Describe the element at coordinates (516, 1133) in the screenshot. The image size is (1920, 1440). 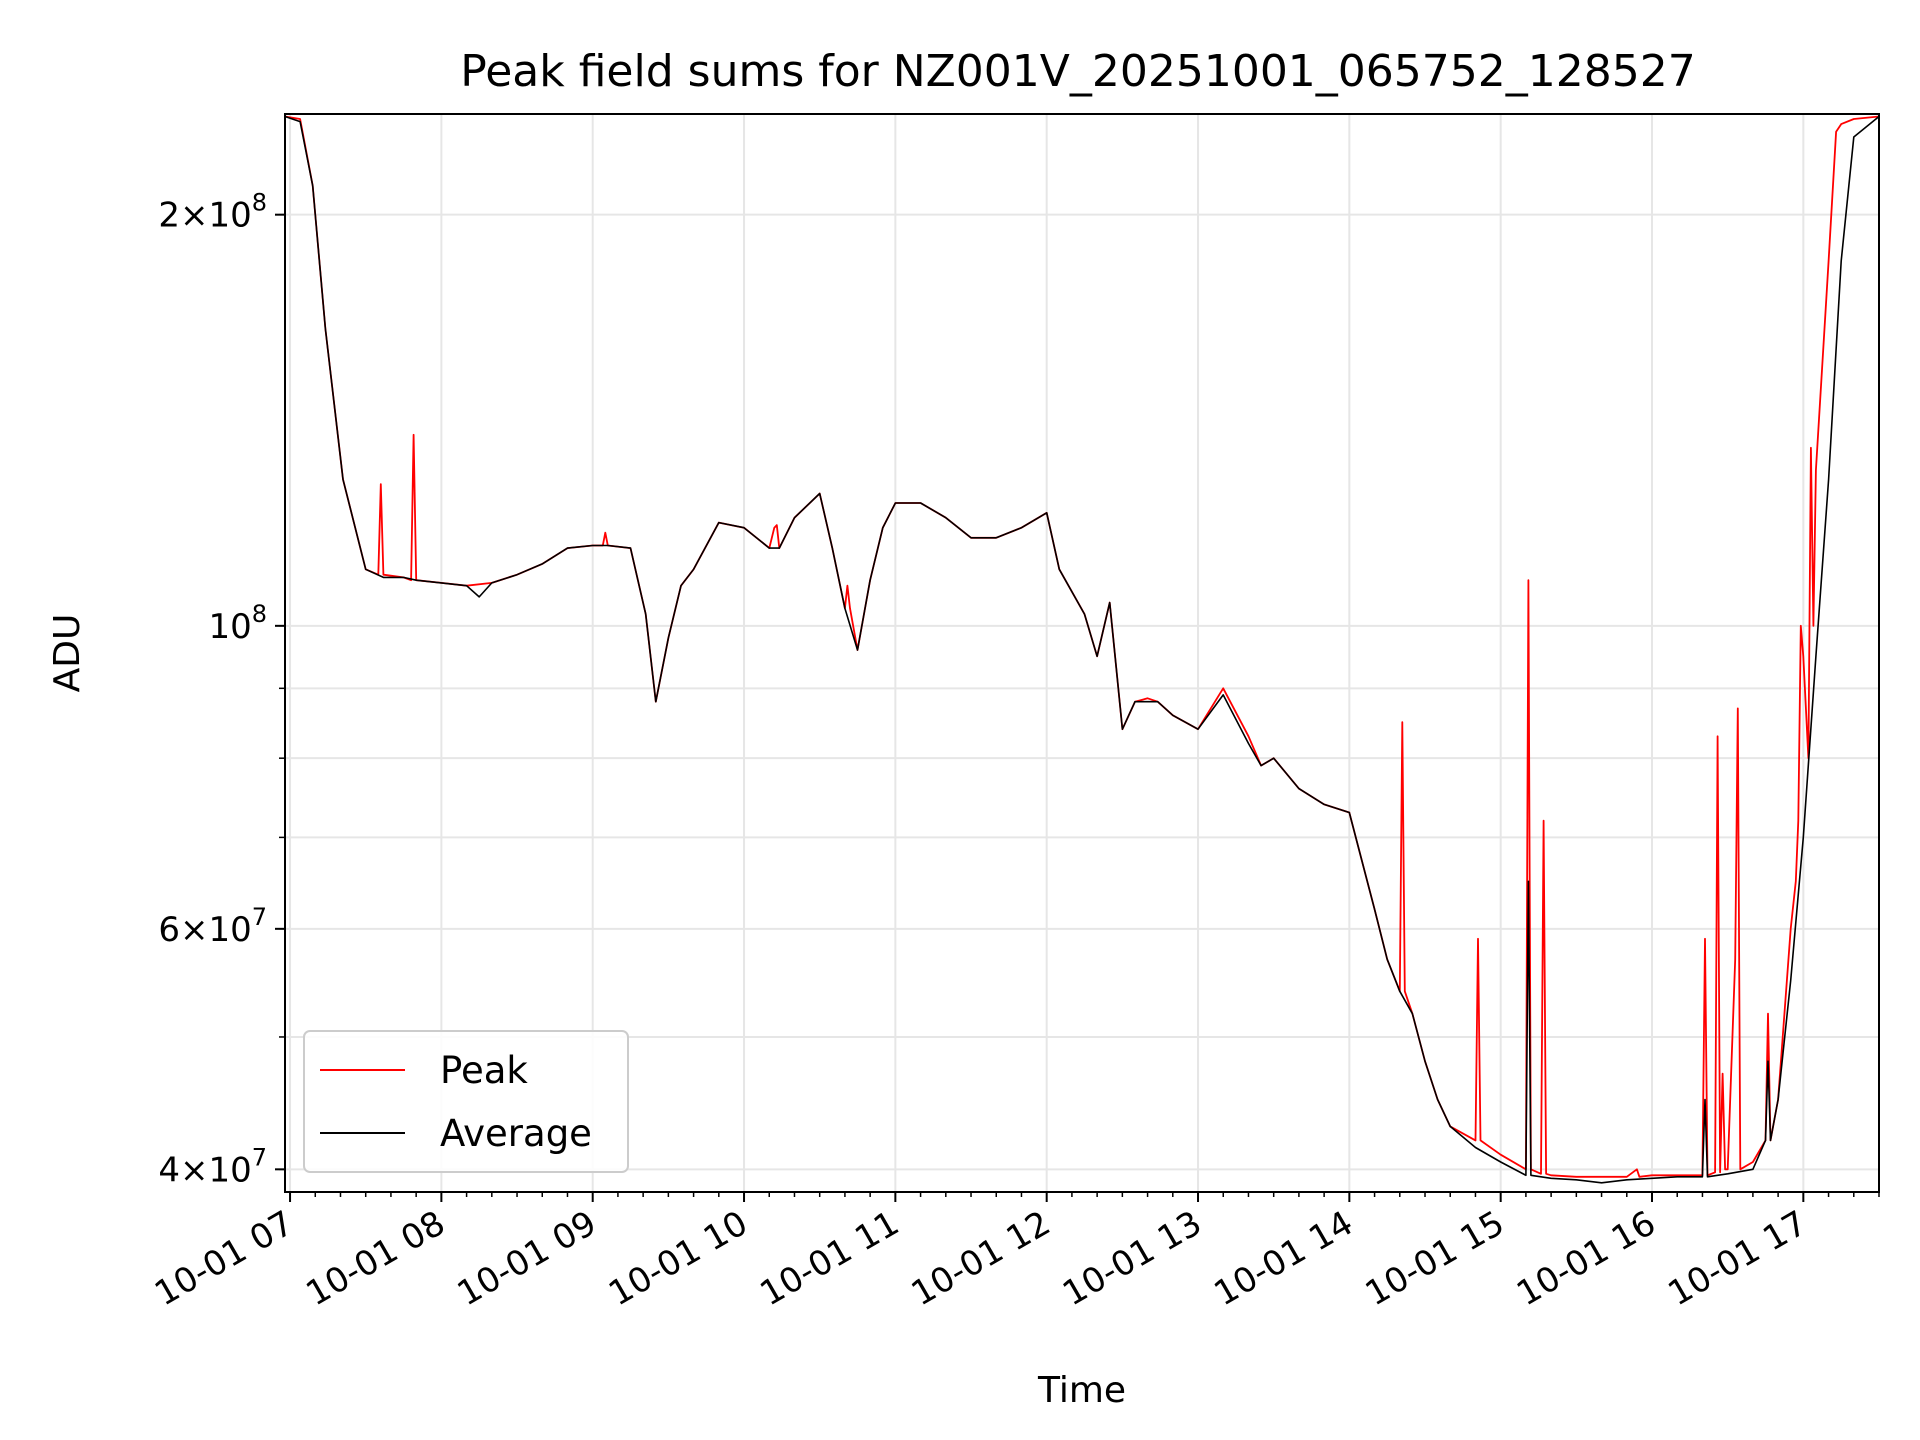
I see `legend-label-average: Average` at that location.